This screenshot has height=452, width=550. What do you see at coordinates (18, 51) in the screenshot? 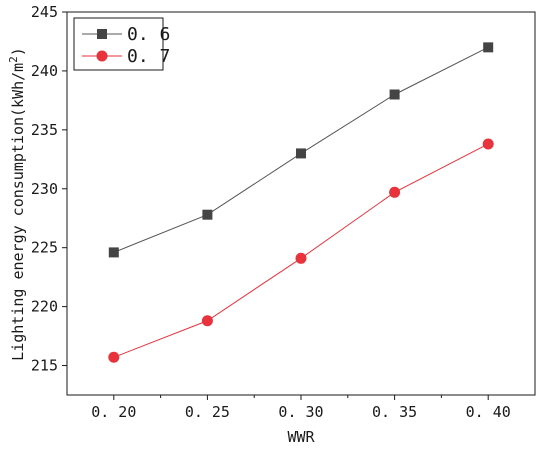
I see `y-axis-title-end: )` at bounding box center [18, 51].